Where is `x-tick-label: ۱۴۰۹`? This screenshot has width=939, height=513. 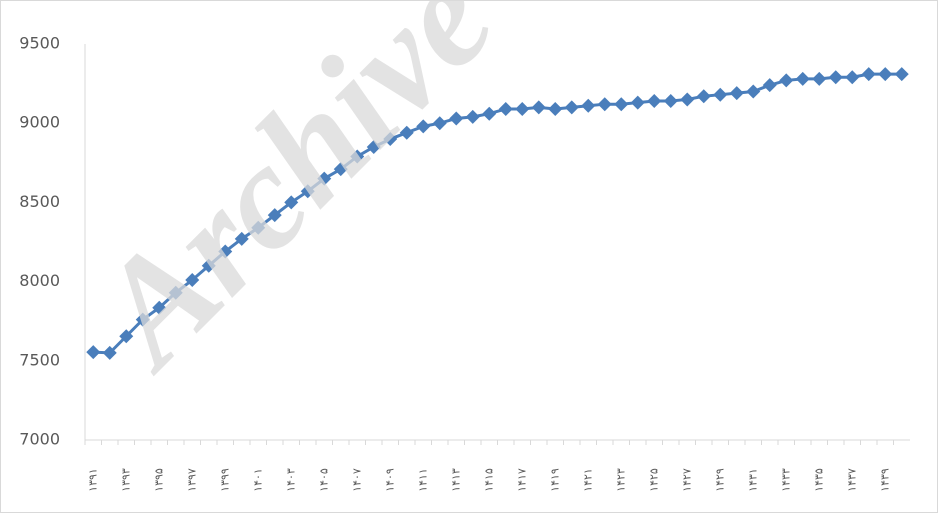
x-tick-label: ۱۴۰۹ is located at coordinates (389, 480).